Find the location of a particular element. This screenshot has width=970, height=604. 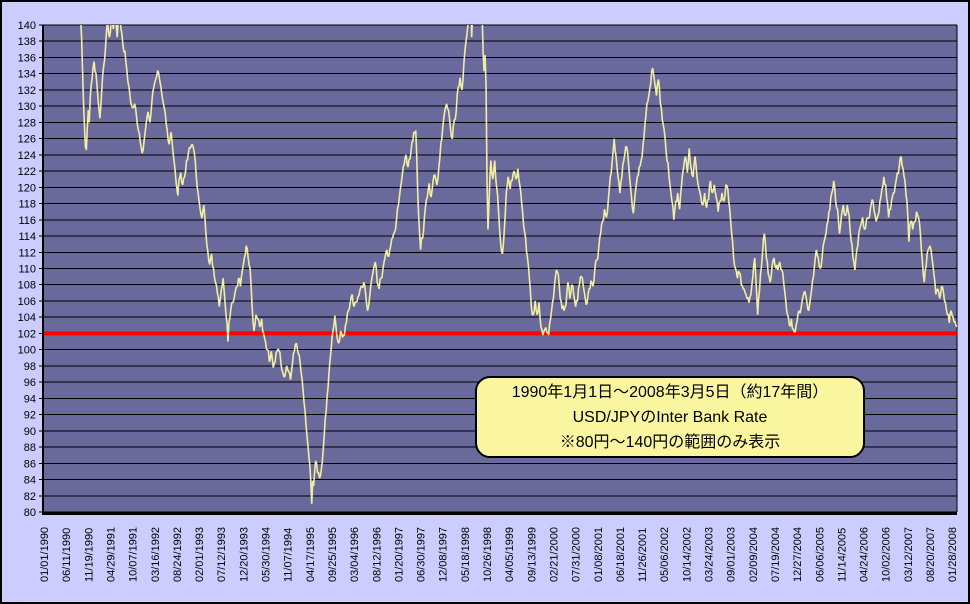

y-tick-label: 96 is located at coordinates (30, 383).